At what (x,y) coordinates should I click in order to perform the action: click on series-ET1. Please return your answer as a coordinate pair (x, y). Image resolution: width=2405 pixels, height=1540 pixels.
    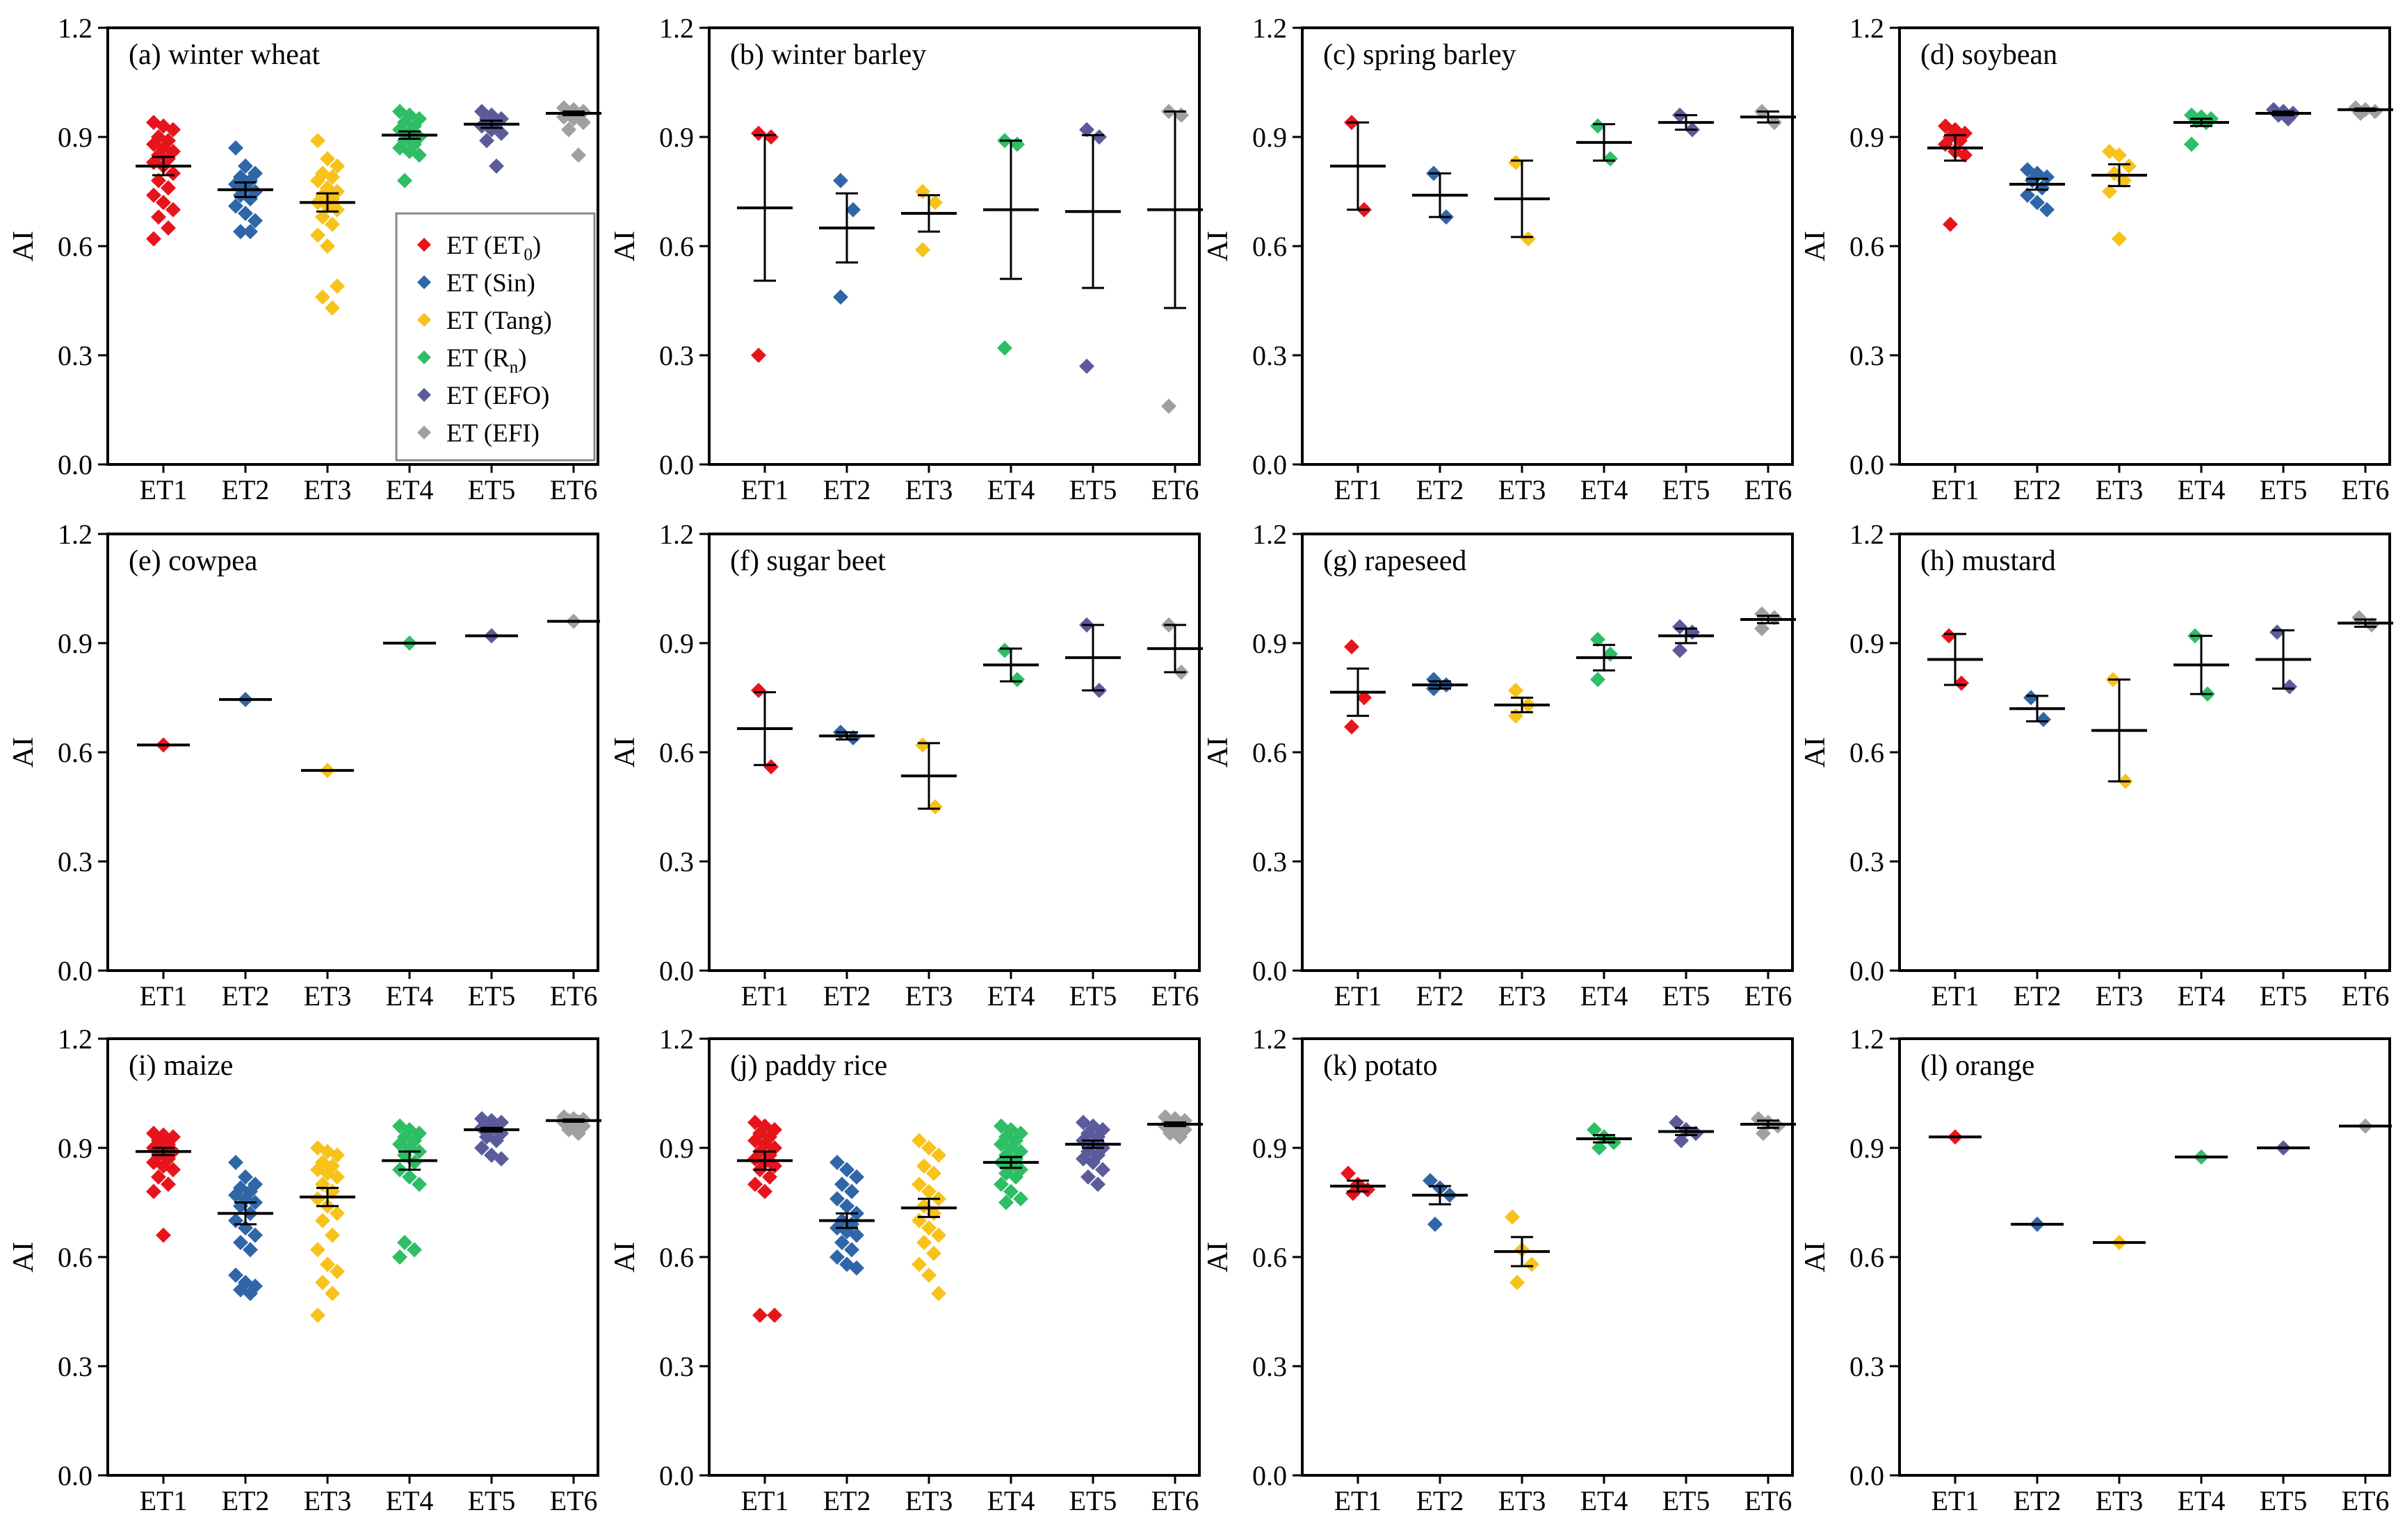
    Looking at the image, I should click on (1955, 1137).